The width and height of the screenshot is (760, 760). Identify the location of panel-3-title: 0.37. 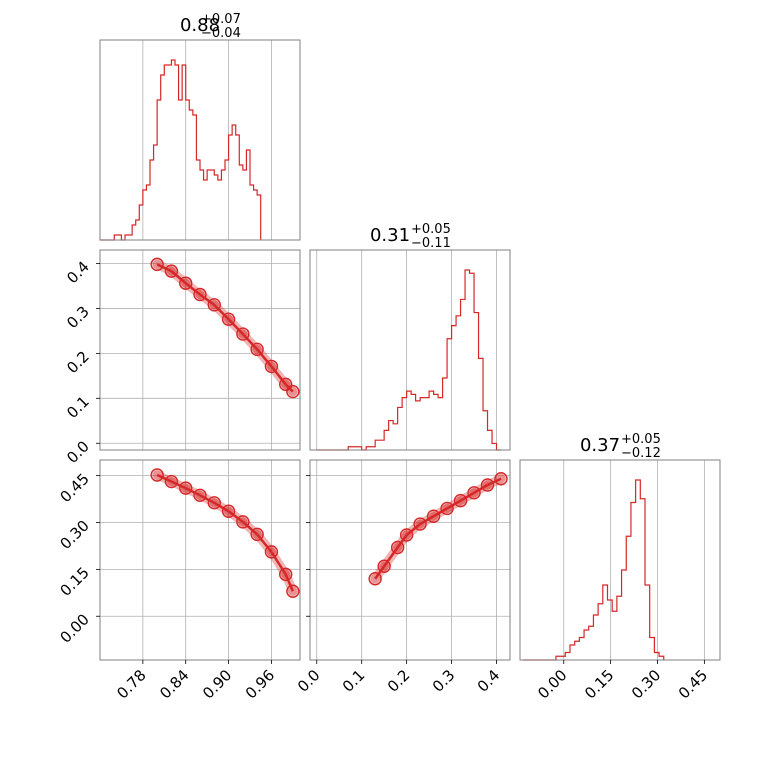
(600, 445).